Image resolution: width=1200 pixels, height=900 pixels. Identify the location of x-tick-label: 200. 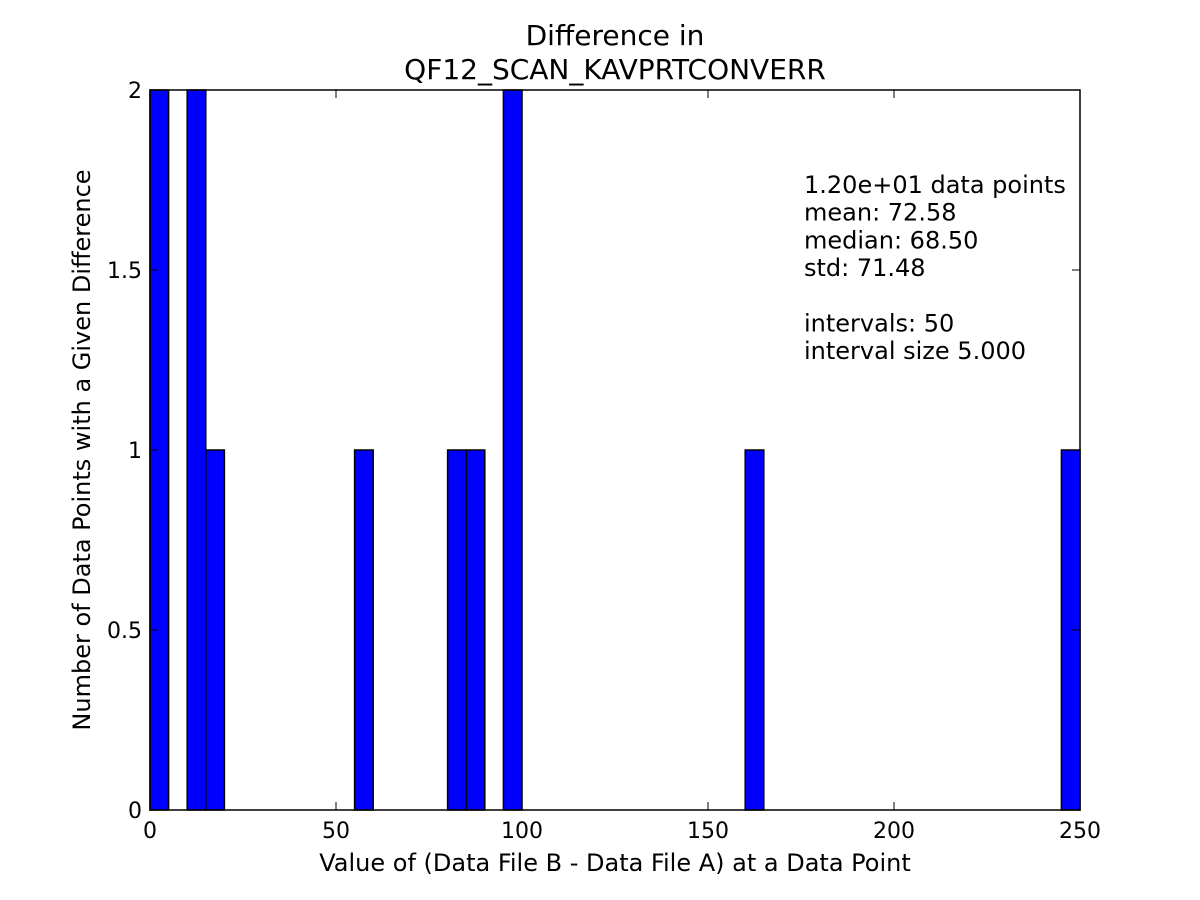
(894, 831).